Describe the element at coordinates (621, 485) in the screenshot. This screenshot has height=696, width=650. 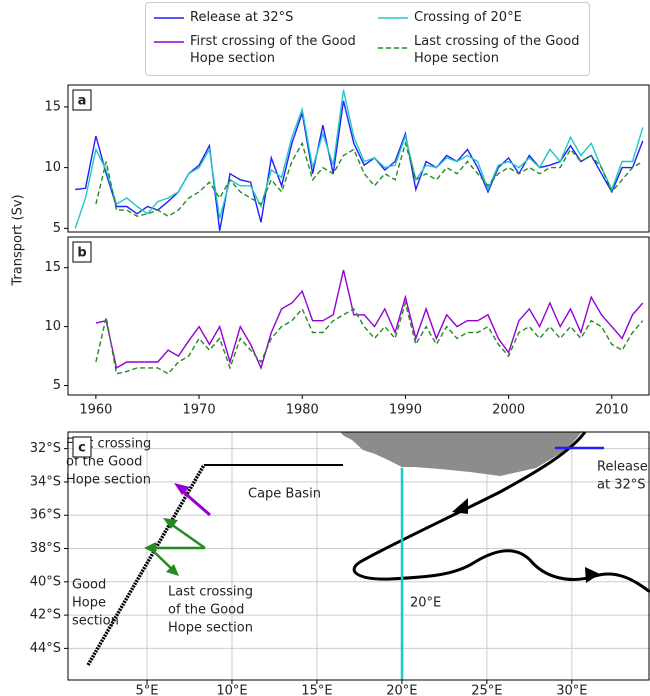
I see `annotation: at 32°S` at that location.